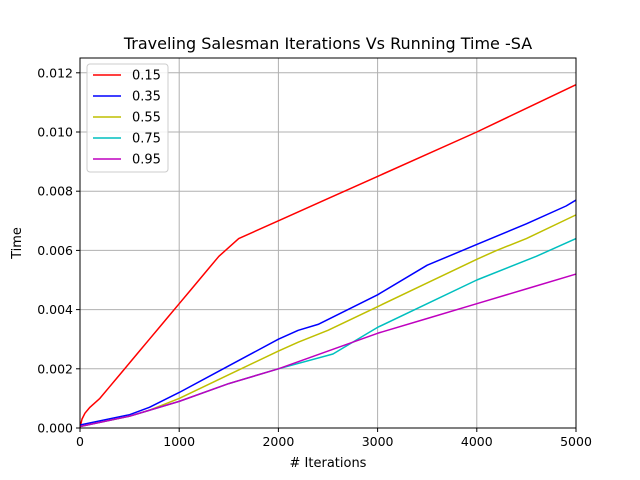 This screenshot has height=480, width=640. What do you see at coordinates (179, 441) in the screenshot?
I see `x-tick-label: 1000` at bounding box center [179, 441].